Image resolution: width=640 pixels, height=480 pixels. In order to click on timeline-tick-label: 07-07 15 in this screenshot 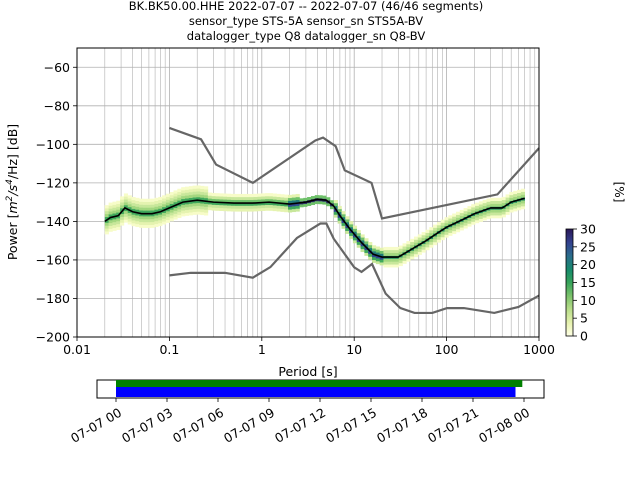, I will do `click(351, 425)`.